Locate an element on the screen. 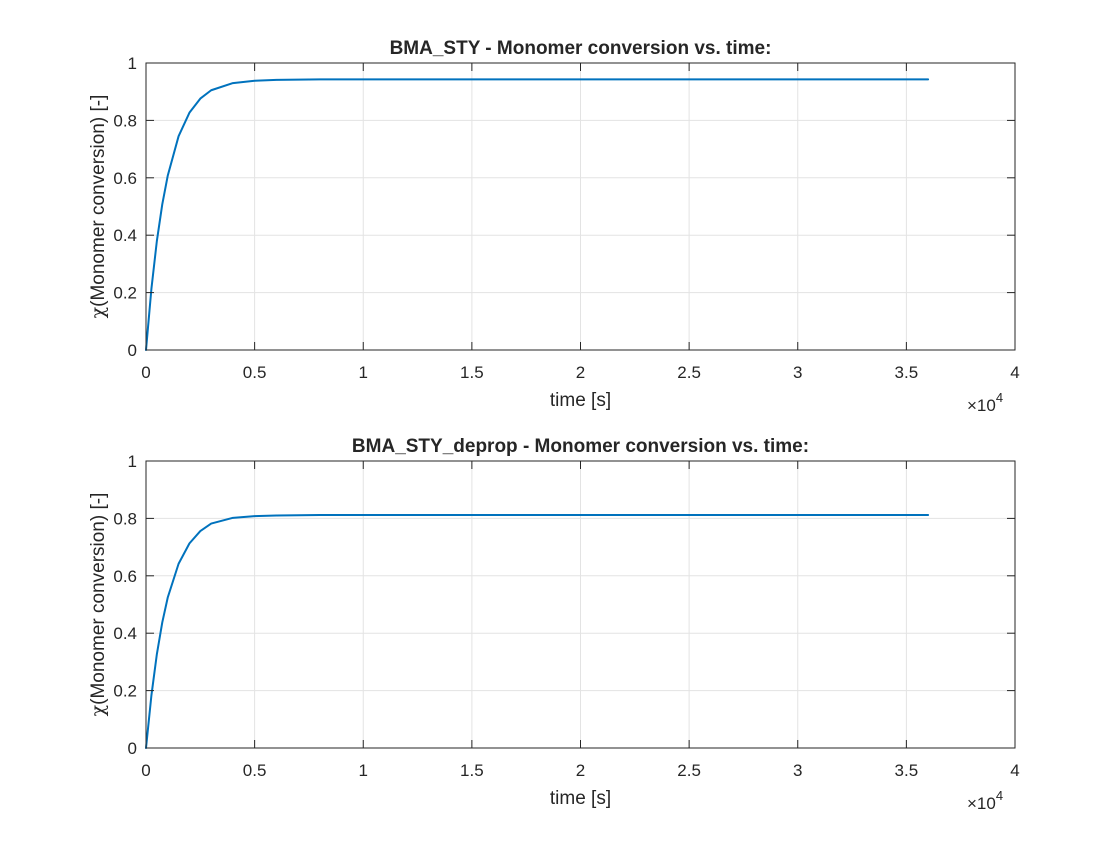 The height and width of the screenshot is (845, 1120). chart-title: BMA_STY - Monomer conversion vs. time: is located at coordinates (581, 48).